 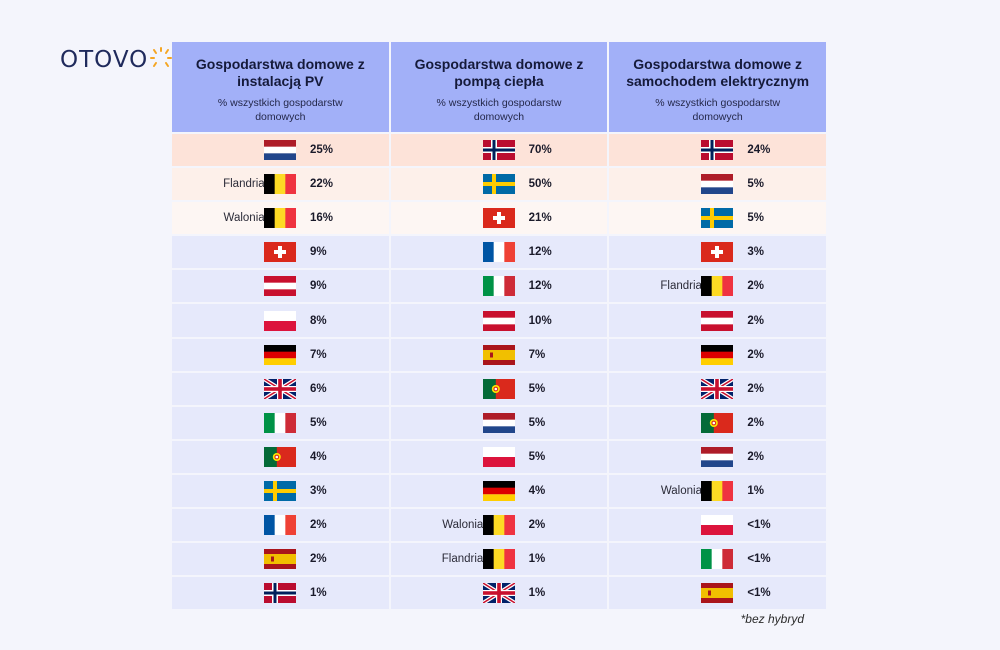 What do you see at coordinates (499, 184) in the screenshot?
I see `table-row: 50%` at bounding box center [499, 184].